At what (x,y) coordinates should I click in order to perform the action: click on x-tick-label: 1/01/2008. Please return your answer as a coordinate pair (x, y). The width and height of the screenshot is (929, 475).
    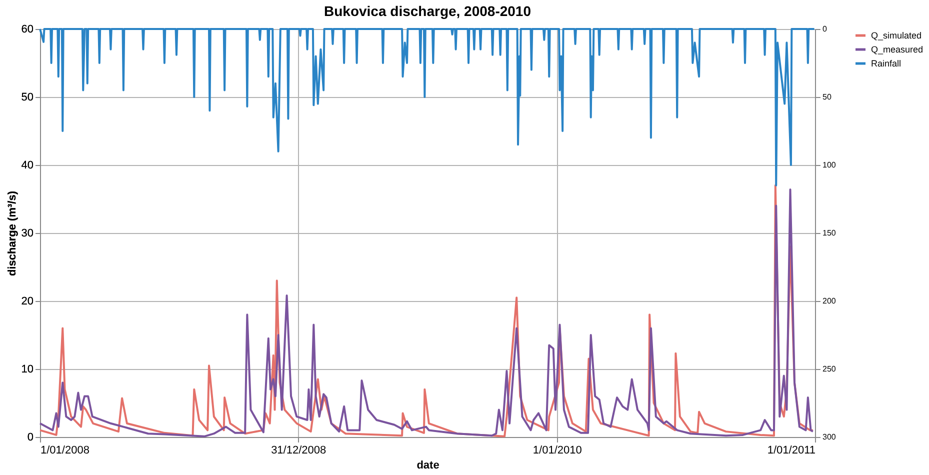
    Looking at the image, I should click on (65, 450).